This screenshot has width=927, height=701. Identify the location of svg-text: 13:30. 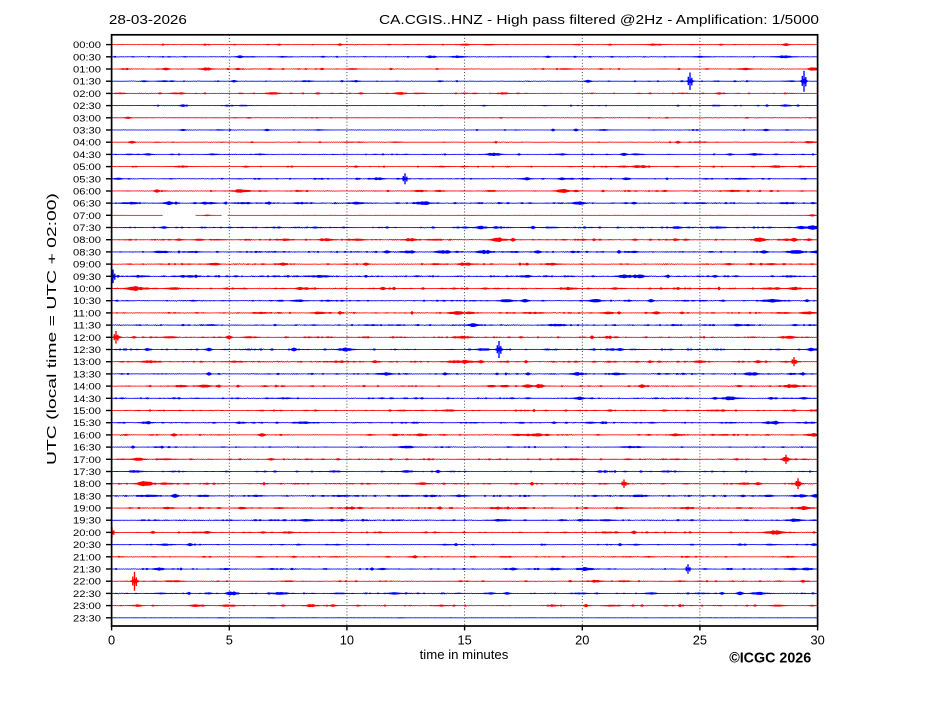
(87, 374).